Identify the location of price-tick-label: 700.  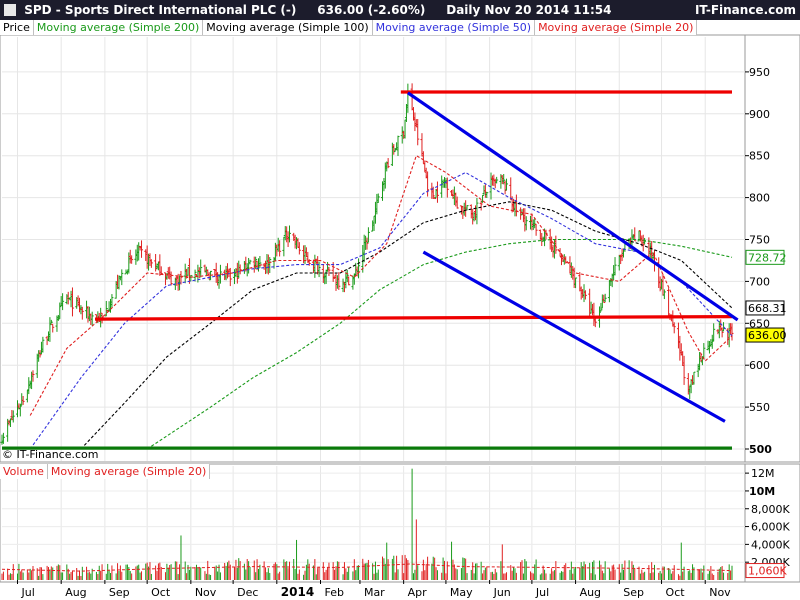
(759, 281).